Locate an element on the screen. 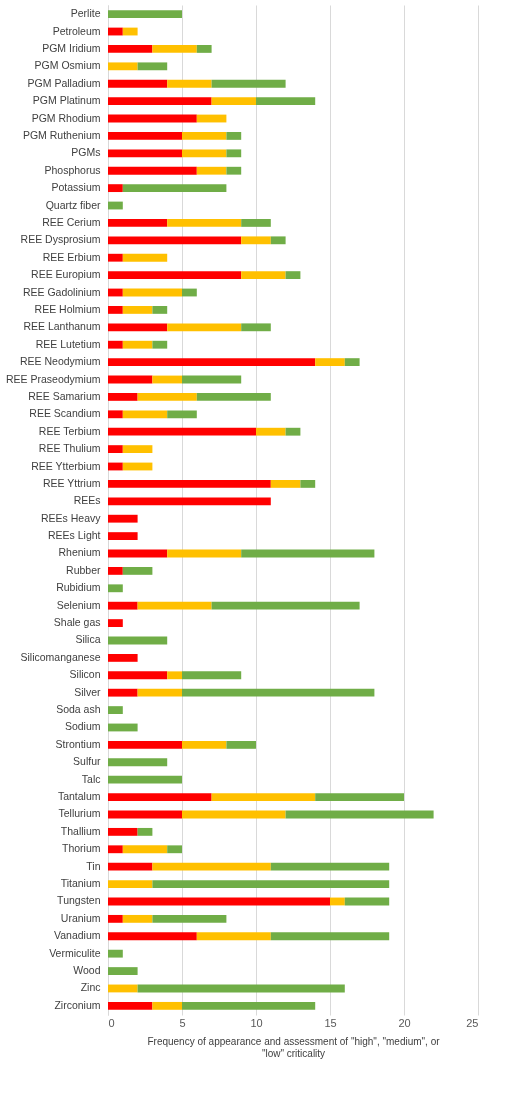 The width and height of the screenshot is (518, 1096). y-tick-label: Talc is located at coordinates (91, 778).